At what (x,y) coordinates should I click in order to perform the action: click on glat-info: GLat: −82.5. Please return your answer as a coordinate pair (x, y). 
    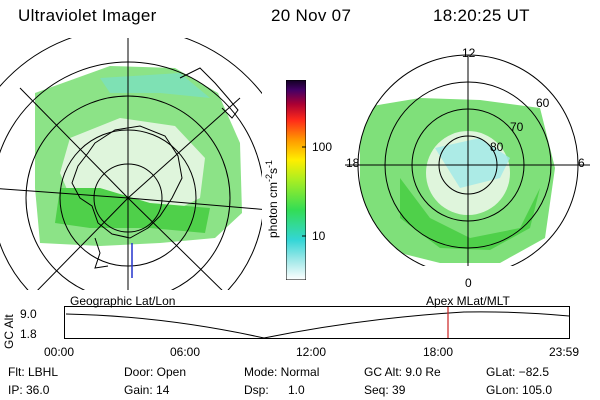
    Looking at the image, I should click on (518, 372).